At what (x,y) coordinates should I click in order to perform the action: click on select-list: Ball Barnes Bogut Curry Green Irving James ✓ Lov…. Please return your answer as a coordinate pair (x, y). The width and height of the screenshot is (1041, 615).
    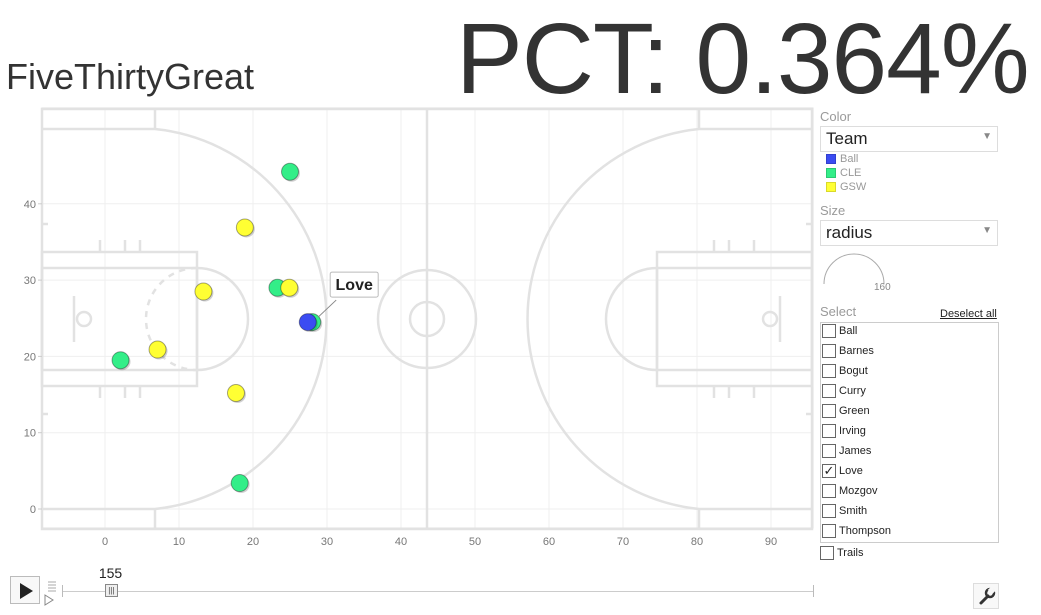
    Looking at the image, I should click on (909, 432).